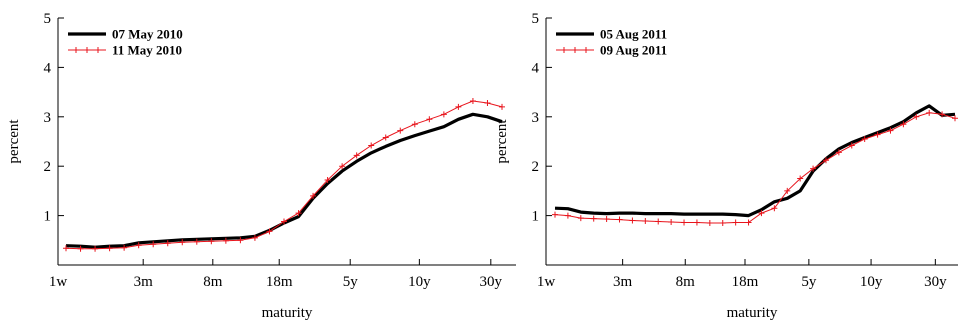  I want to click on y-tick-label: 2, so click(536, 167).